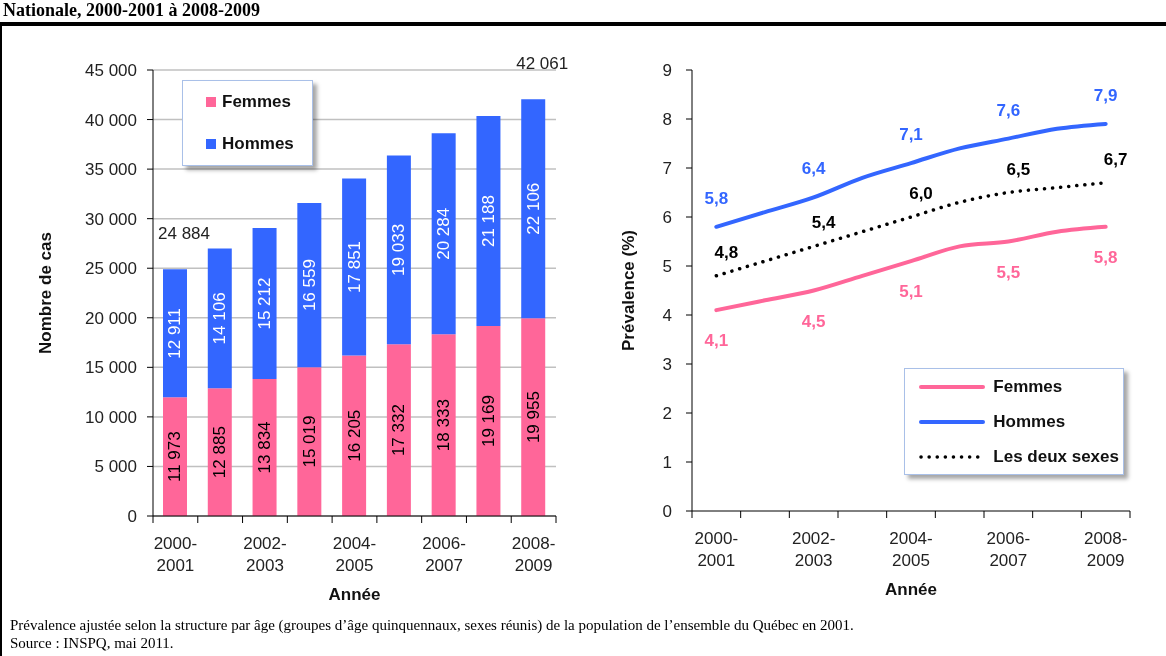  I want to click on data-label: 4,8, so click(726, 252).